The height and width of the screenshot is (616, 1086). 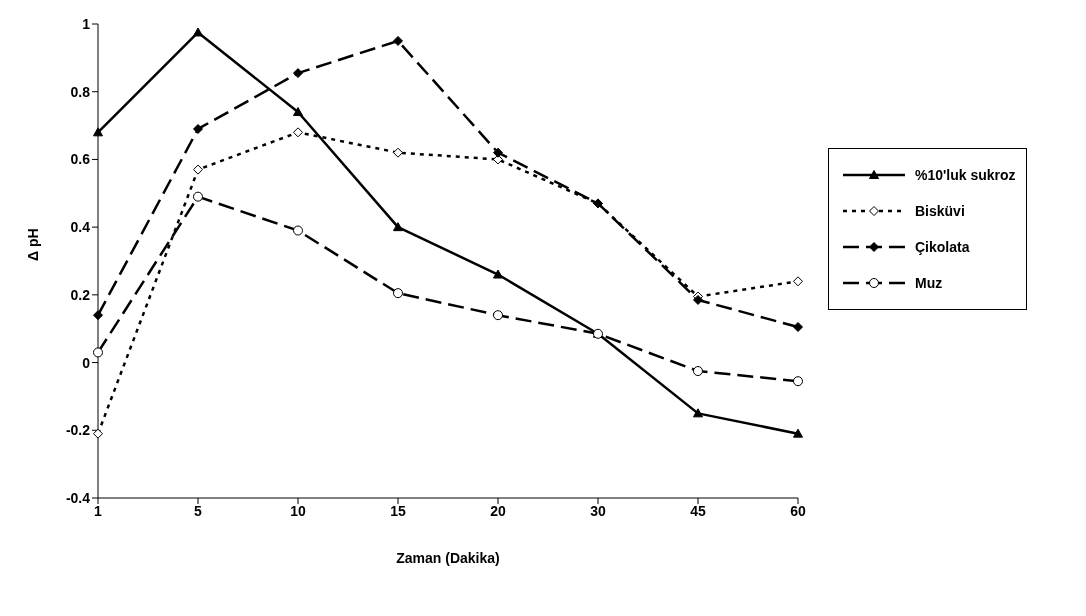 What do you see at coordinates (929, 283) in the screenshot?
I see `legend-label: Muz` at bounding box center [929, 283].